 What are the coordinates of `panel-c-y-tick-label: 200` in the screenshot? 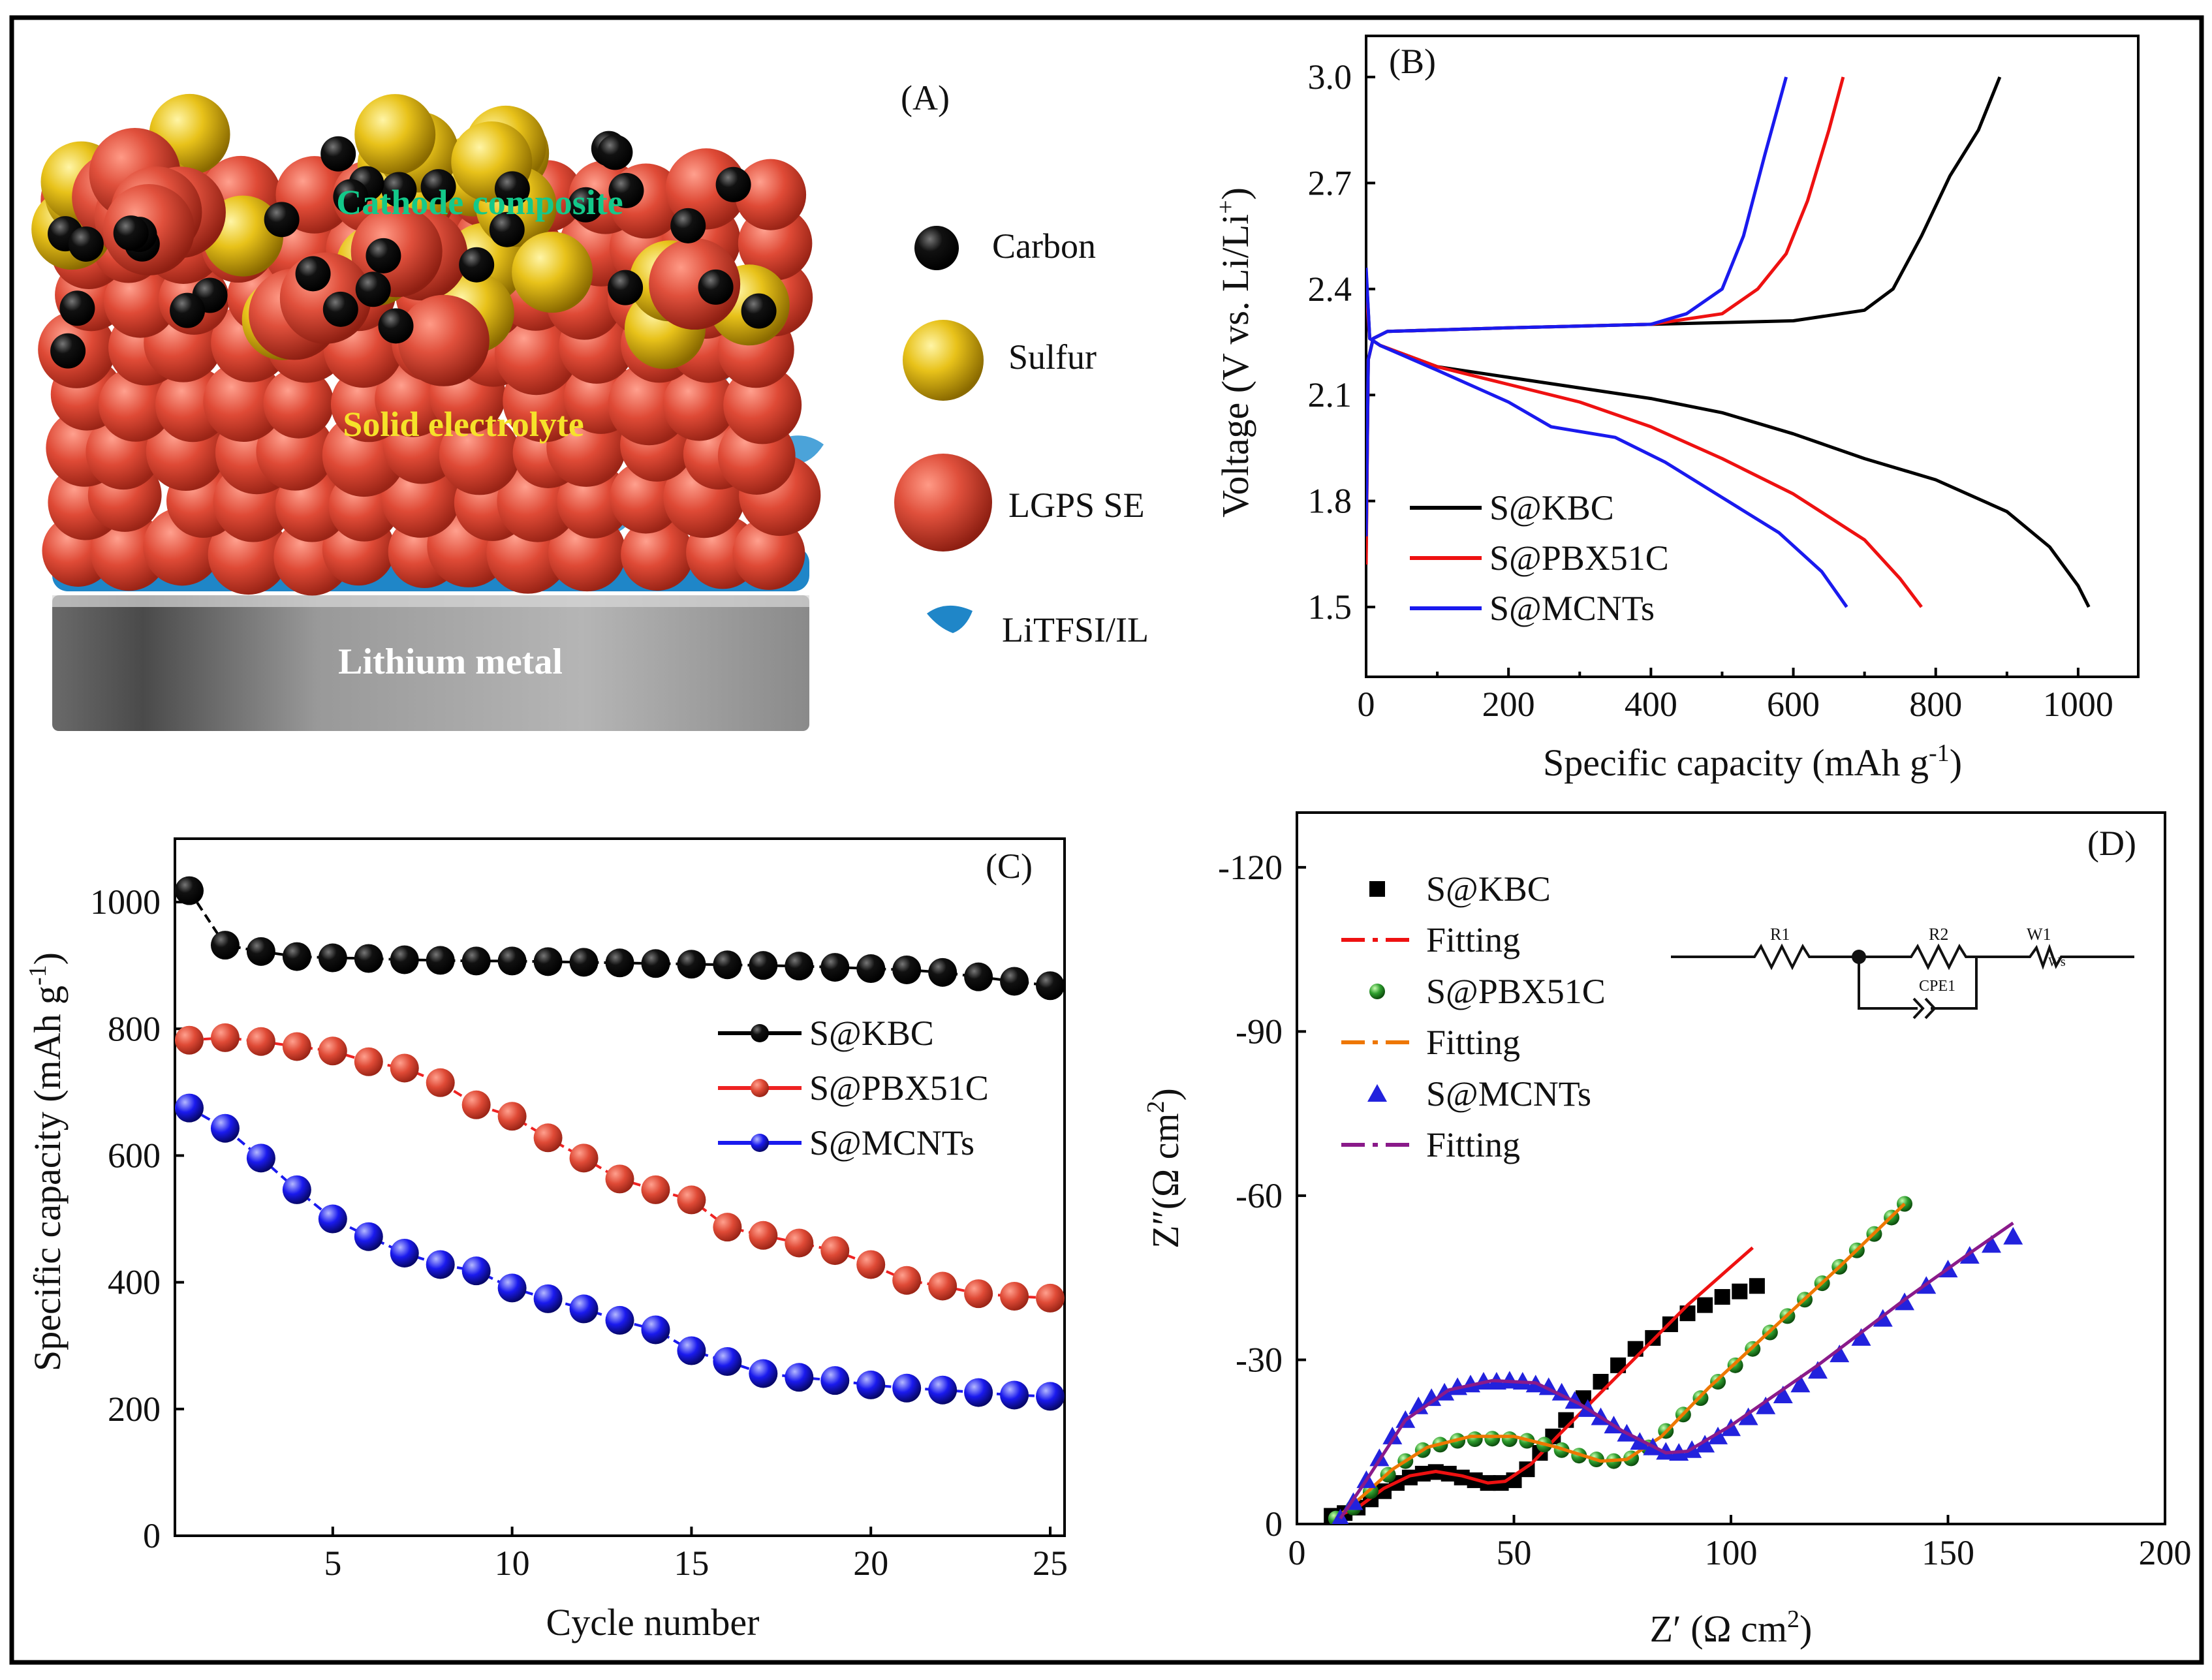 It's located at (134, 1409).